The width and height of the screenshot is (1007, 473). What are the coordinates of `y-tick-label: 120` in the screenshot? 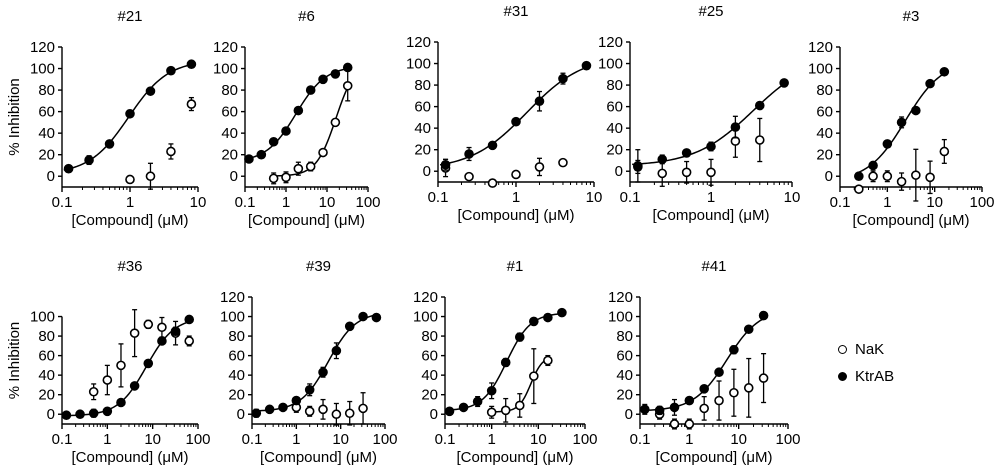 It's located at (225, 47).